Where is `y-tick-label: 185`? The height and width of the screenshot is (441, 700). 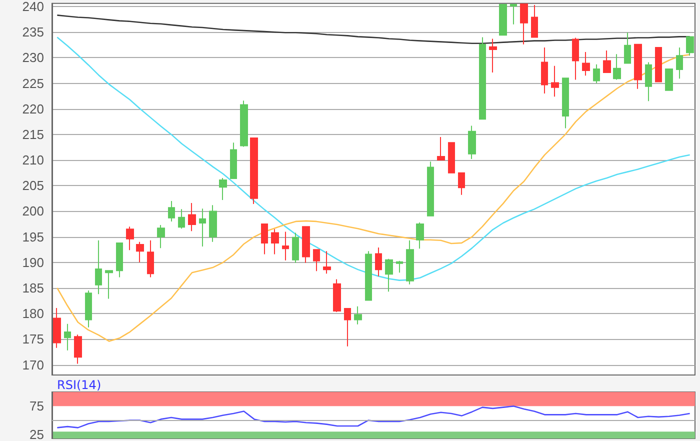 y-tick-label: 185 is located at coordinates (33, 288).